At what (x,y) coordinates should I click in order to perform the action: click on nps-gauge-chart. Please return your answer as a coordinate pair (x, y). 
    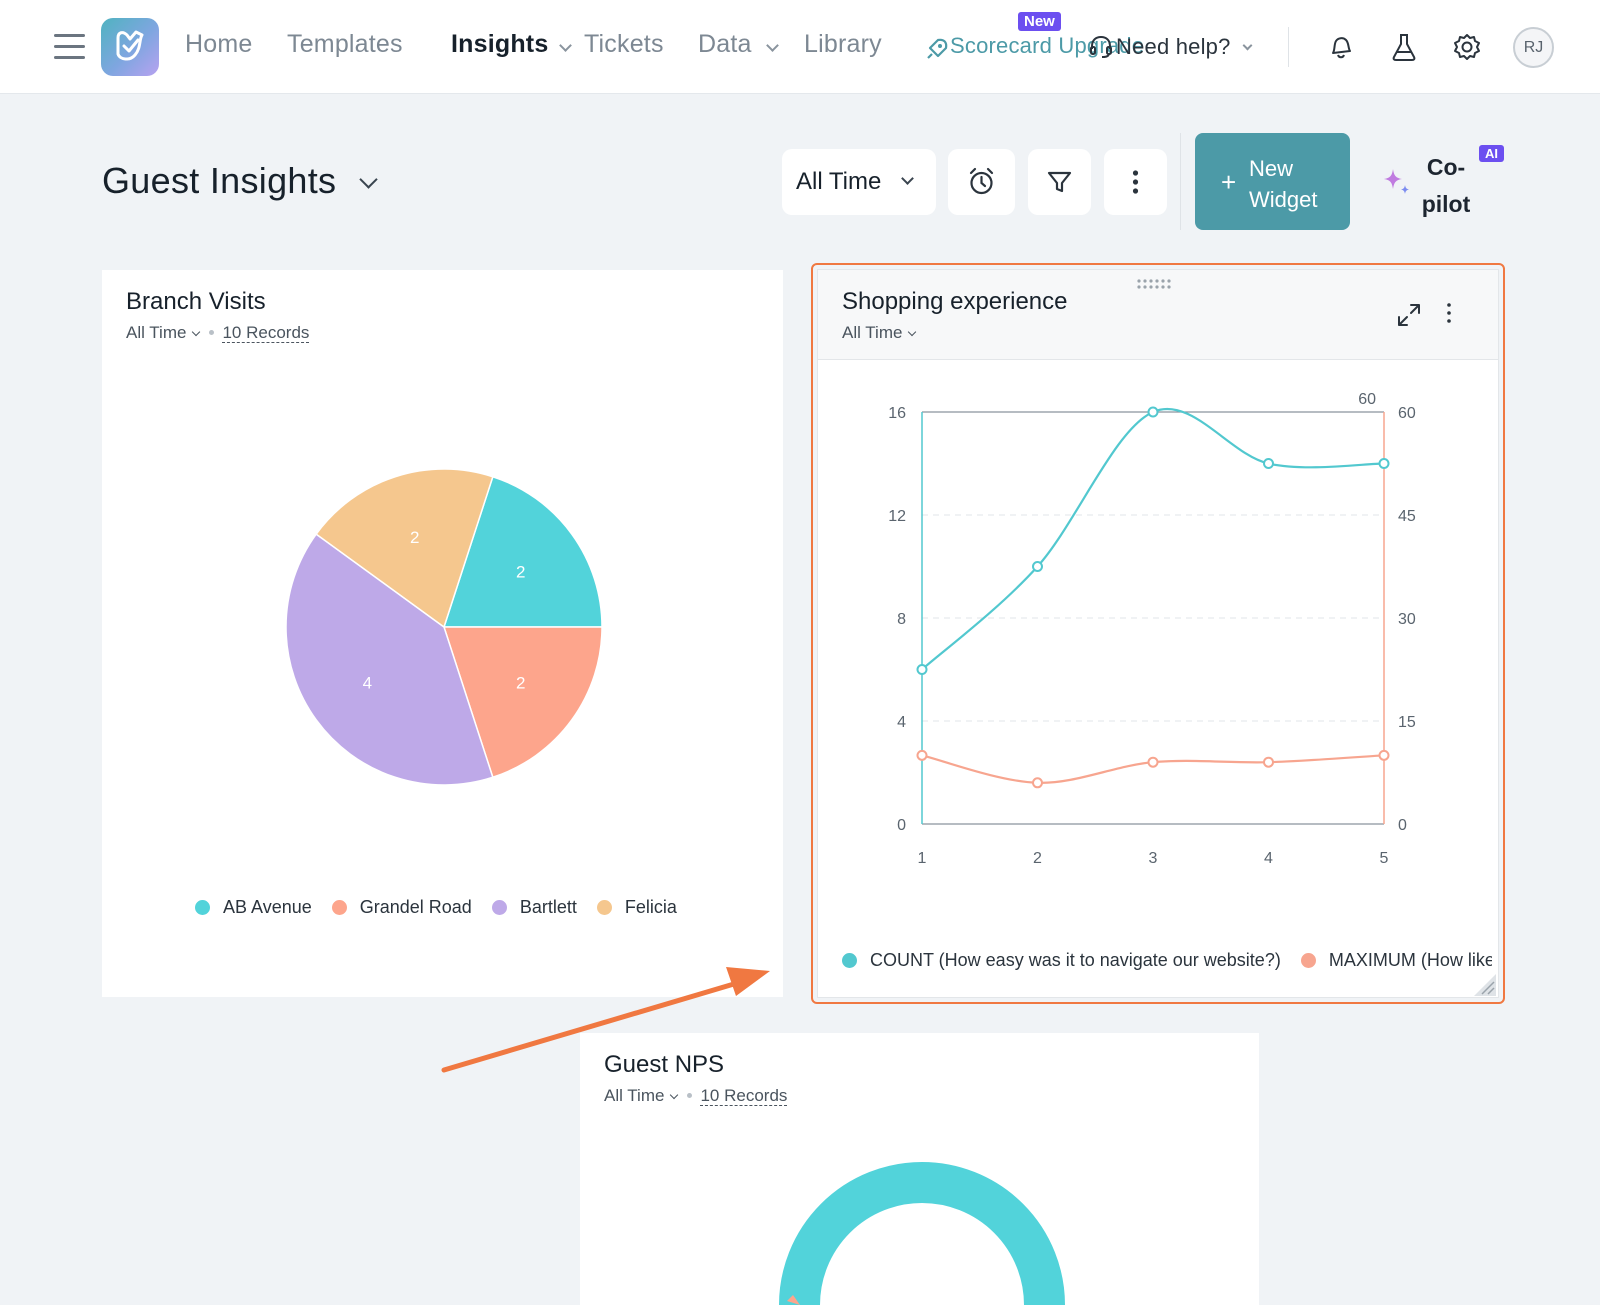
    Looking at the image, I should click on (922, 1233).